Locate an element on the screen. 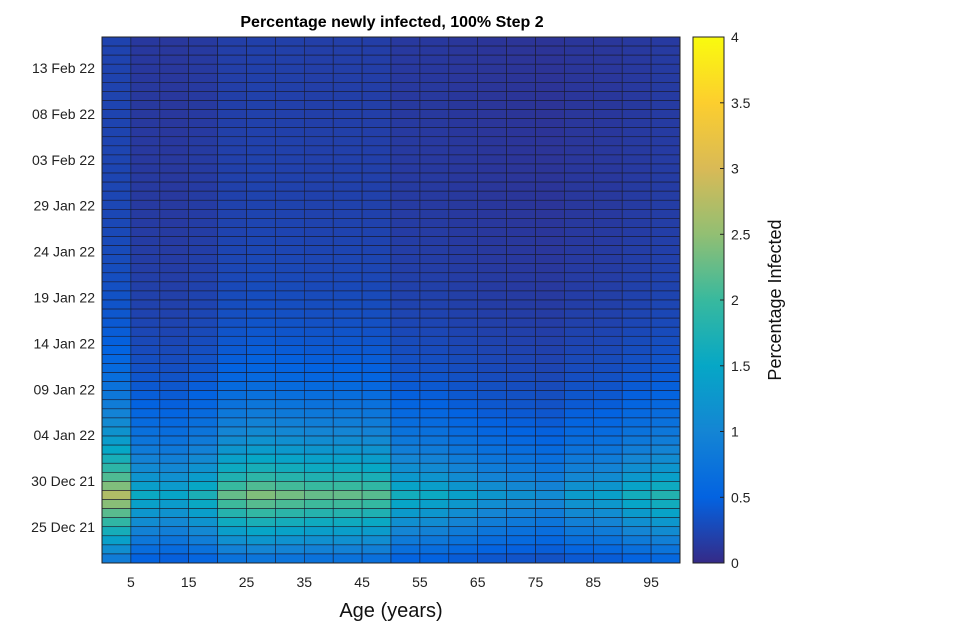 The width and height of the screenshot is (960, 640). y-tick-label: 30 Dec 21 is located at coordinates (63, 481).